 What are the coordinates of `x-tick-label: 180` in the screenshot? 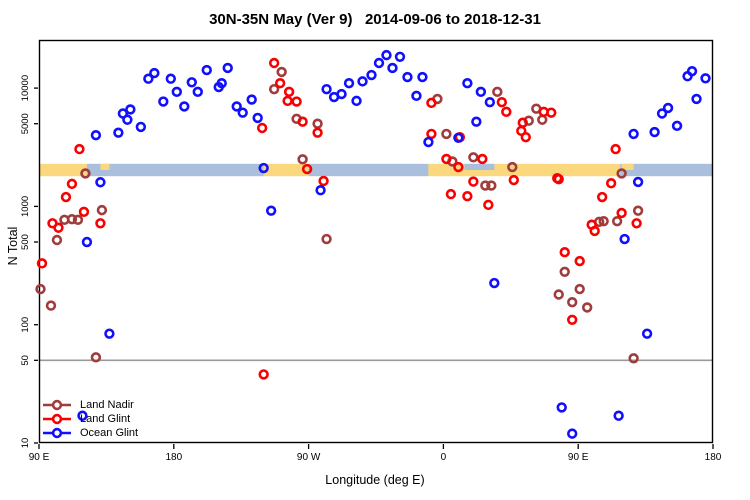 It's located at (173, 457).